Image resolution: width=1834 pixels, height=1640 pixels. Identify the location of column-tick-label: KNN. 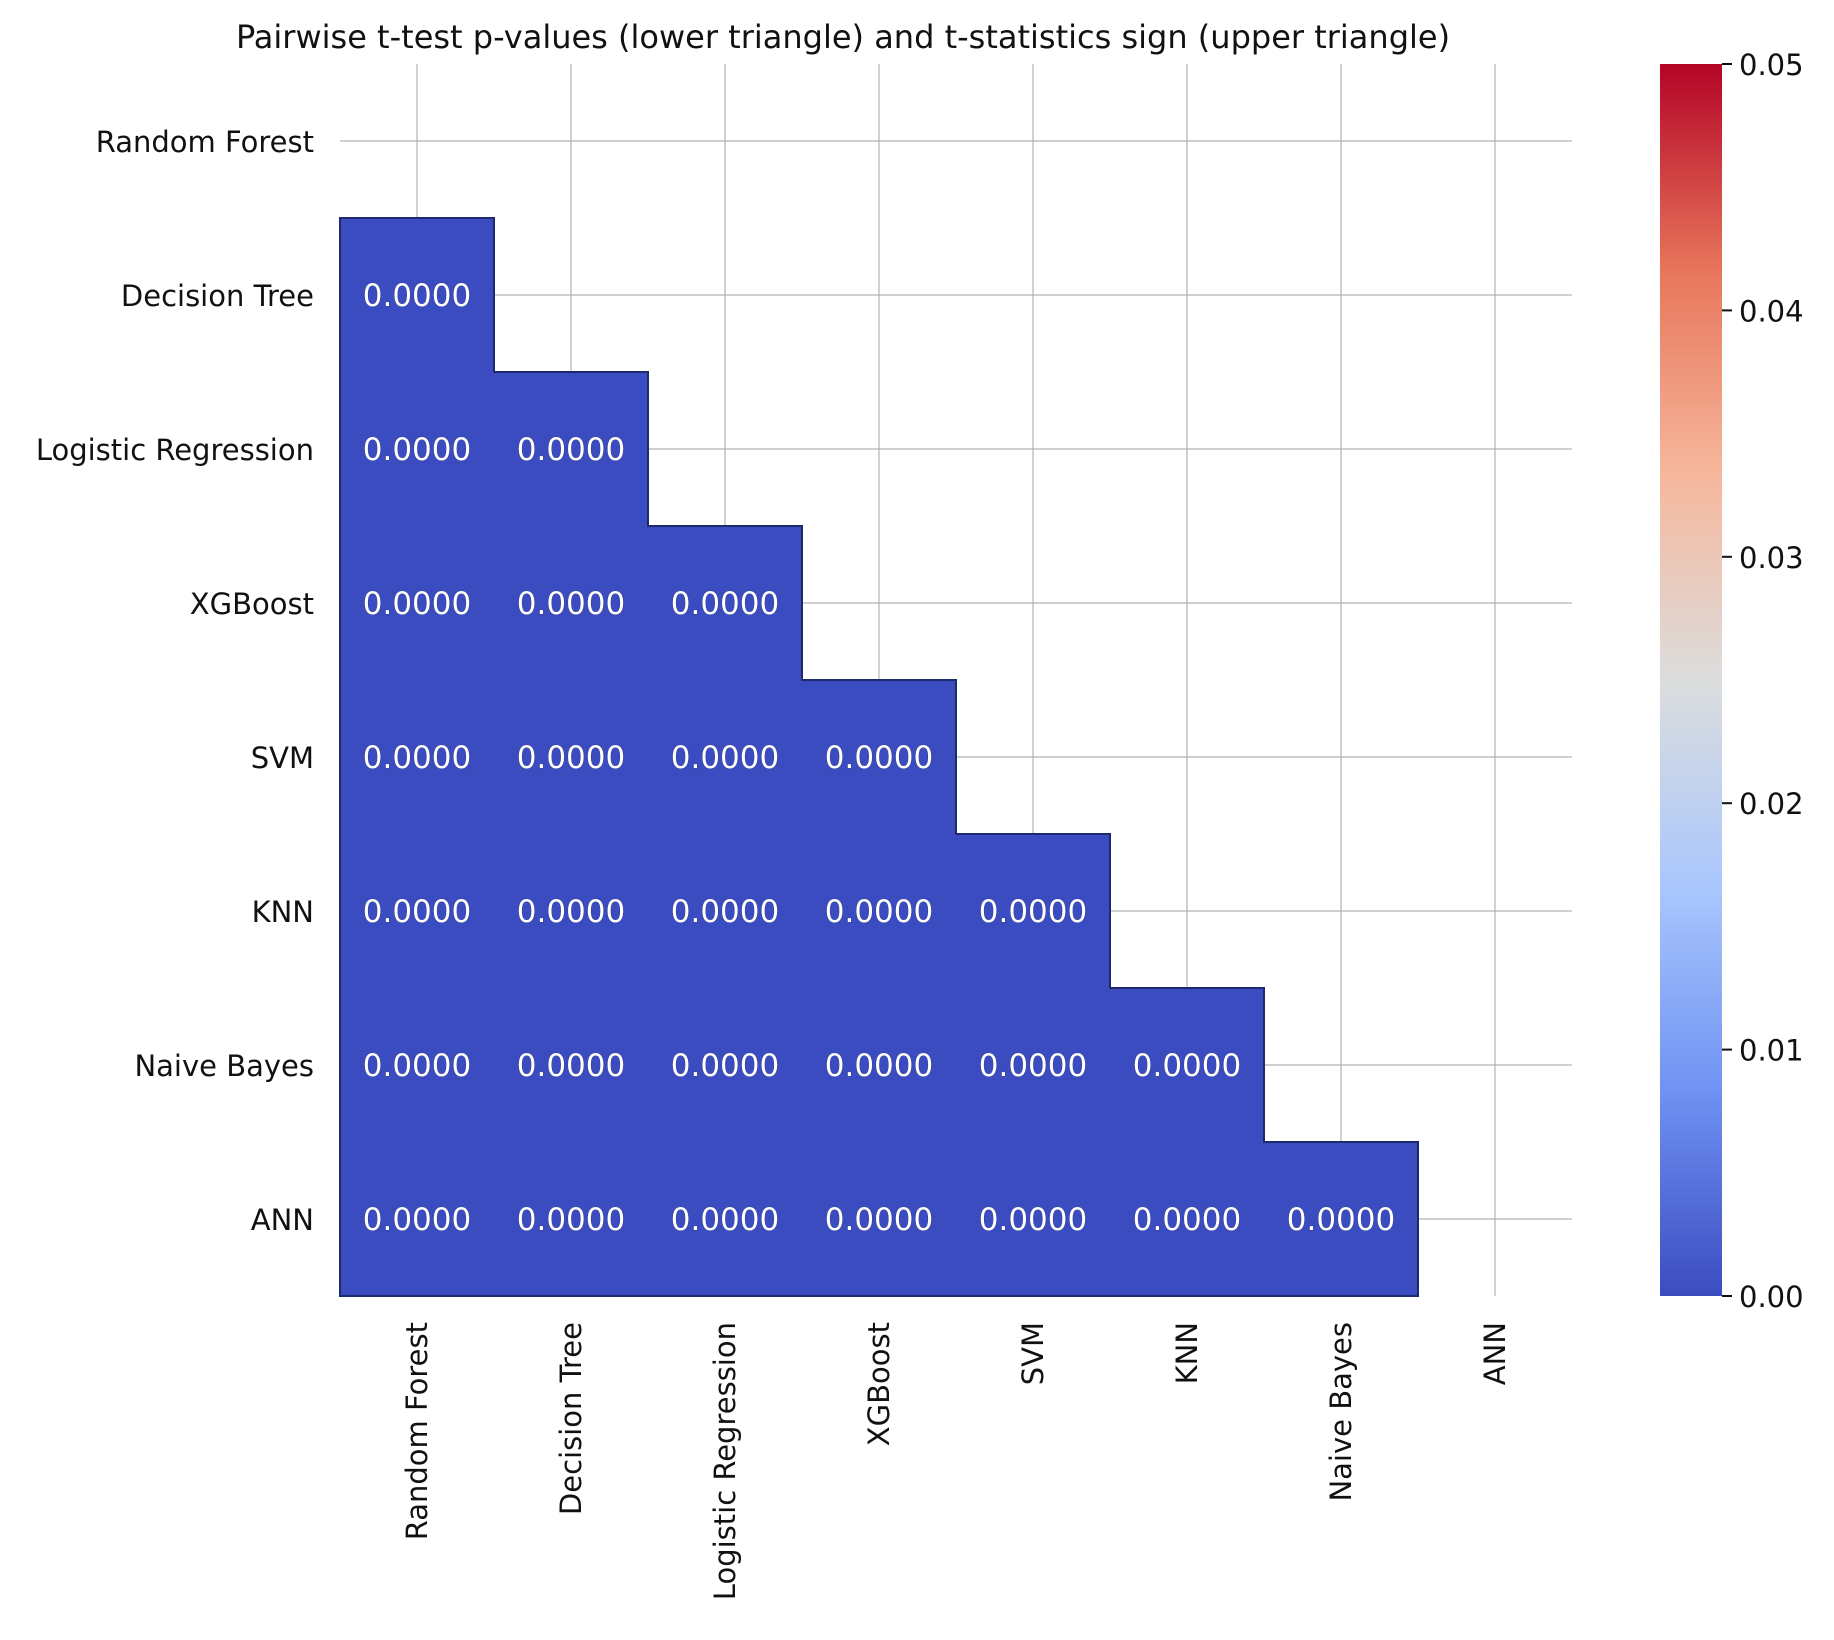
(1187, 1353).